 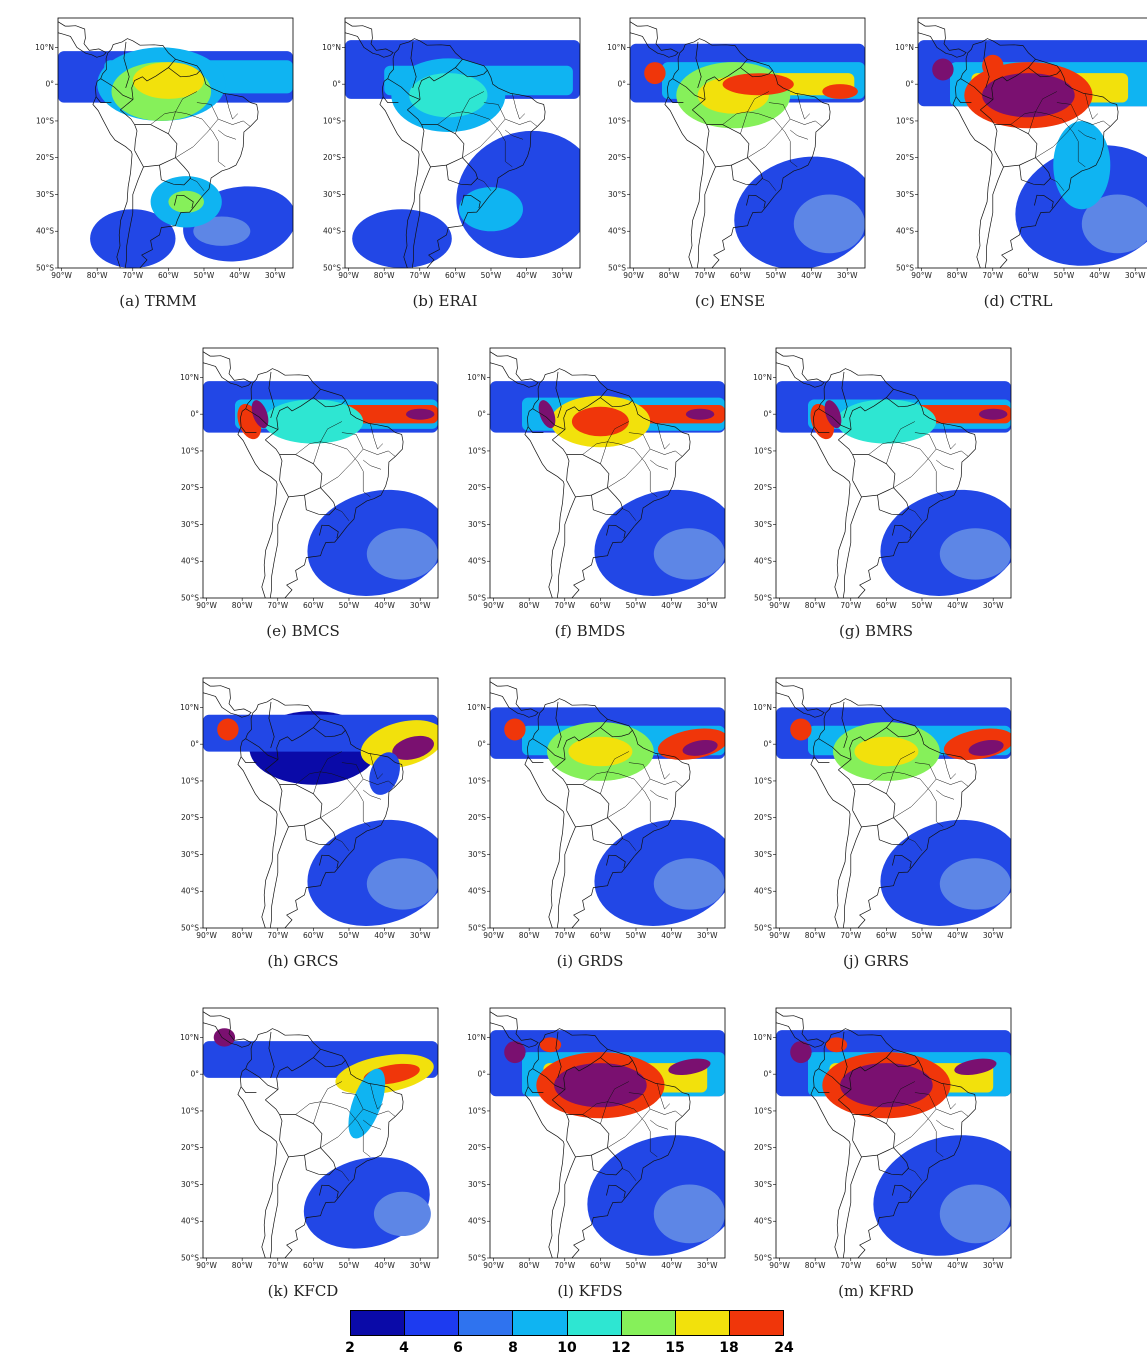 I want to click on lon-tick-label: 30°W, so click(x=707, y=935).